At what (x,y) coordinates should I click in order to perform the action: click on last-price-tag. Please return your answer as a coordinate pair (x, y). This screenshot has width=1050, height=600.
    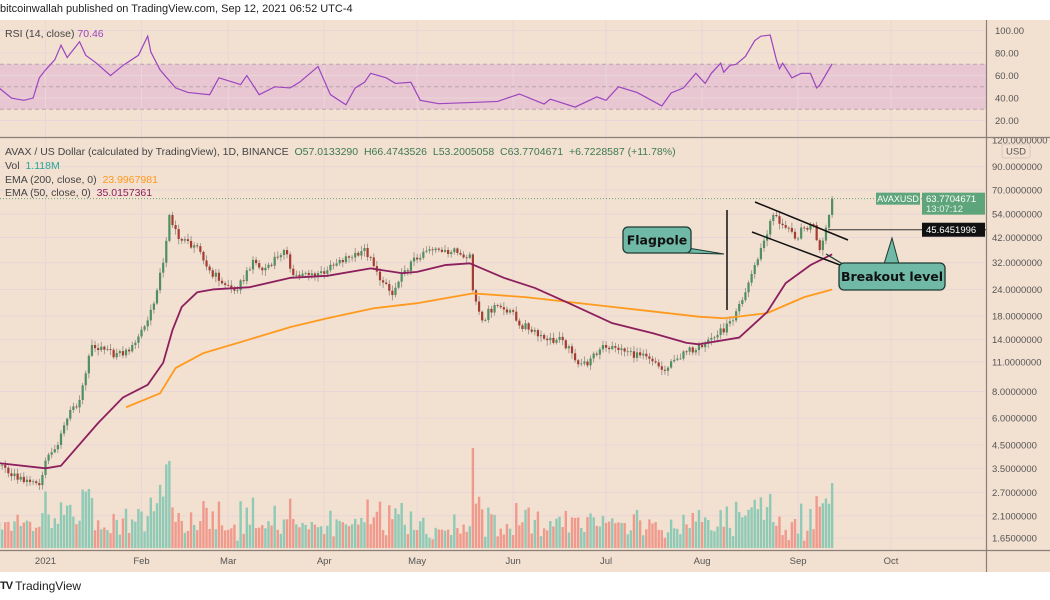
    Looking at the image, I should click on (953, 203).